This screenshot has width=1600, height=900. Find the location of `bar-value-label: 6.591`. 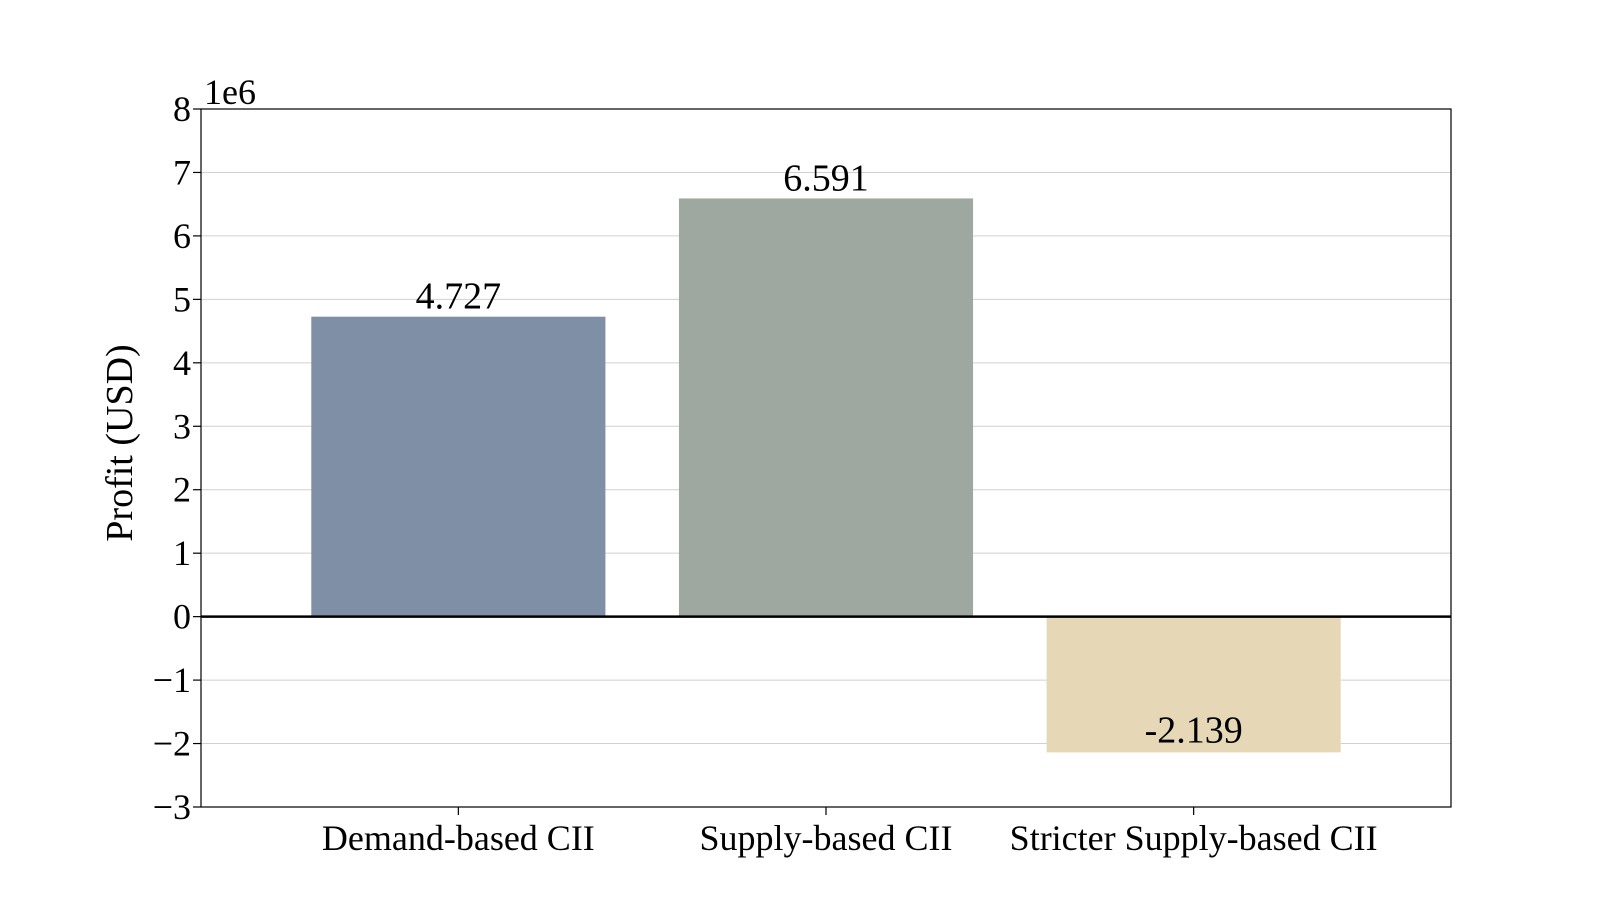

bar-value-label: 6.591 is located at coordinates (826, 178).